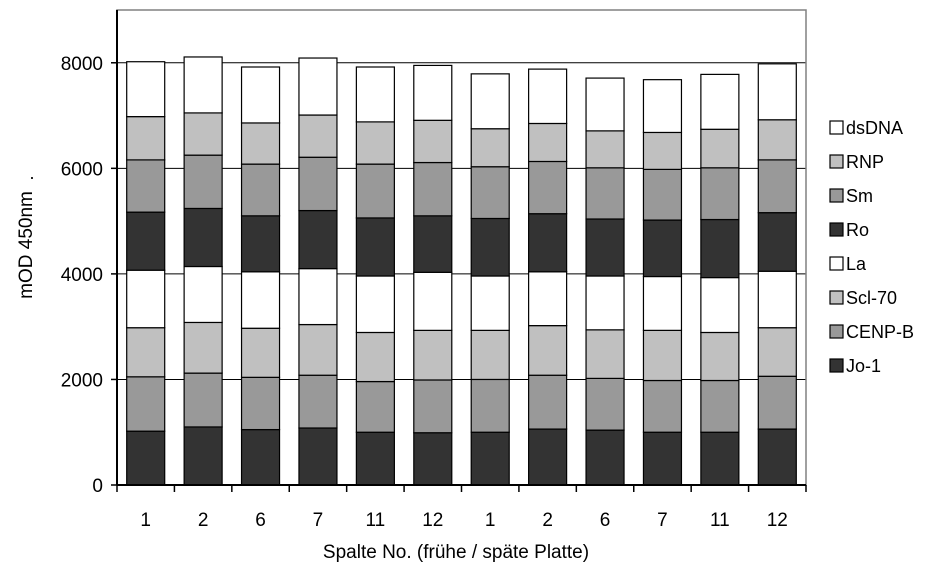 The width and height of the screenshot is (944, 572). Describe the element at coordinates (874, 128) in the screenshot. I see `legend-label: dsDNA` at that location.